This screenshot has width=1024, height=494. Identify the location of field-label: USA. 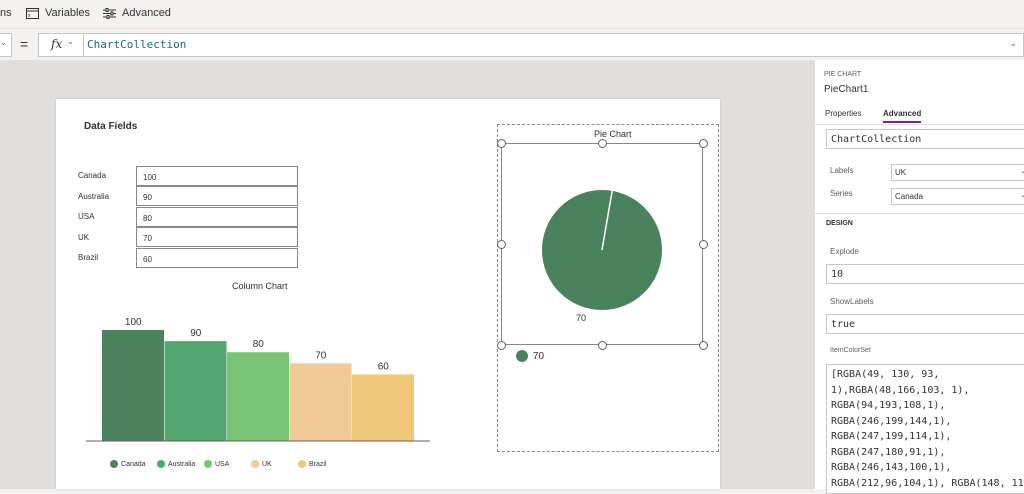
(86, 216).